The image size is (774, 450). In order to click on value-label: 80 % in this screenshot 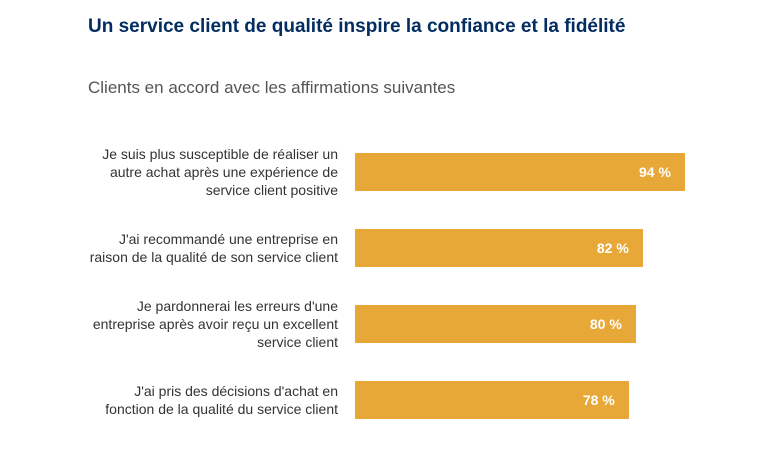, I will do `click(605, 324)`.